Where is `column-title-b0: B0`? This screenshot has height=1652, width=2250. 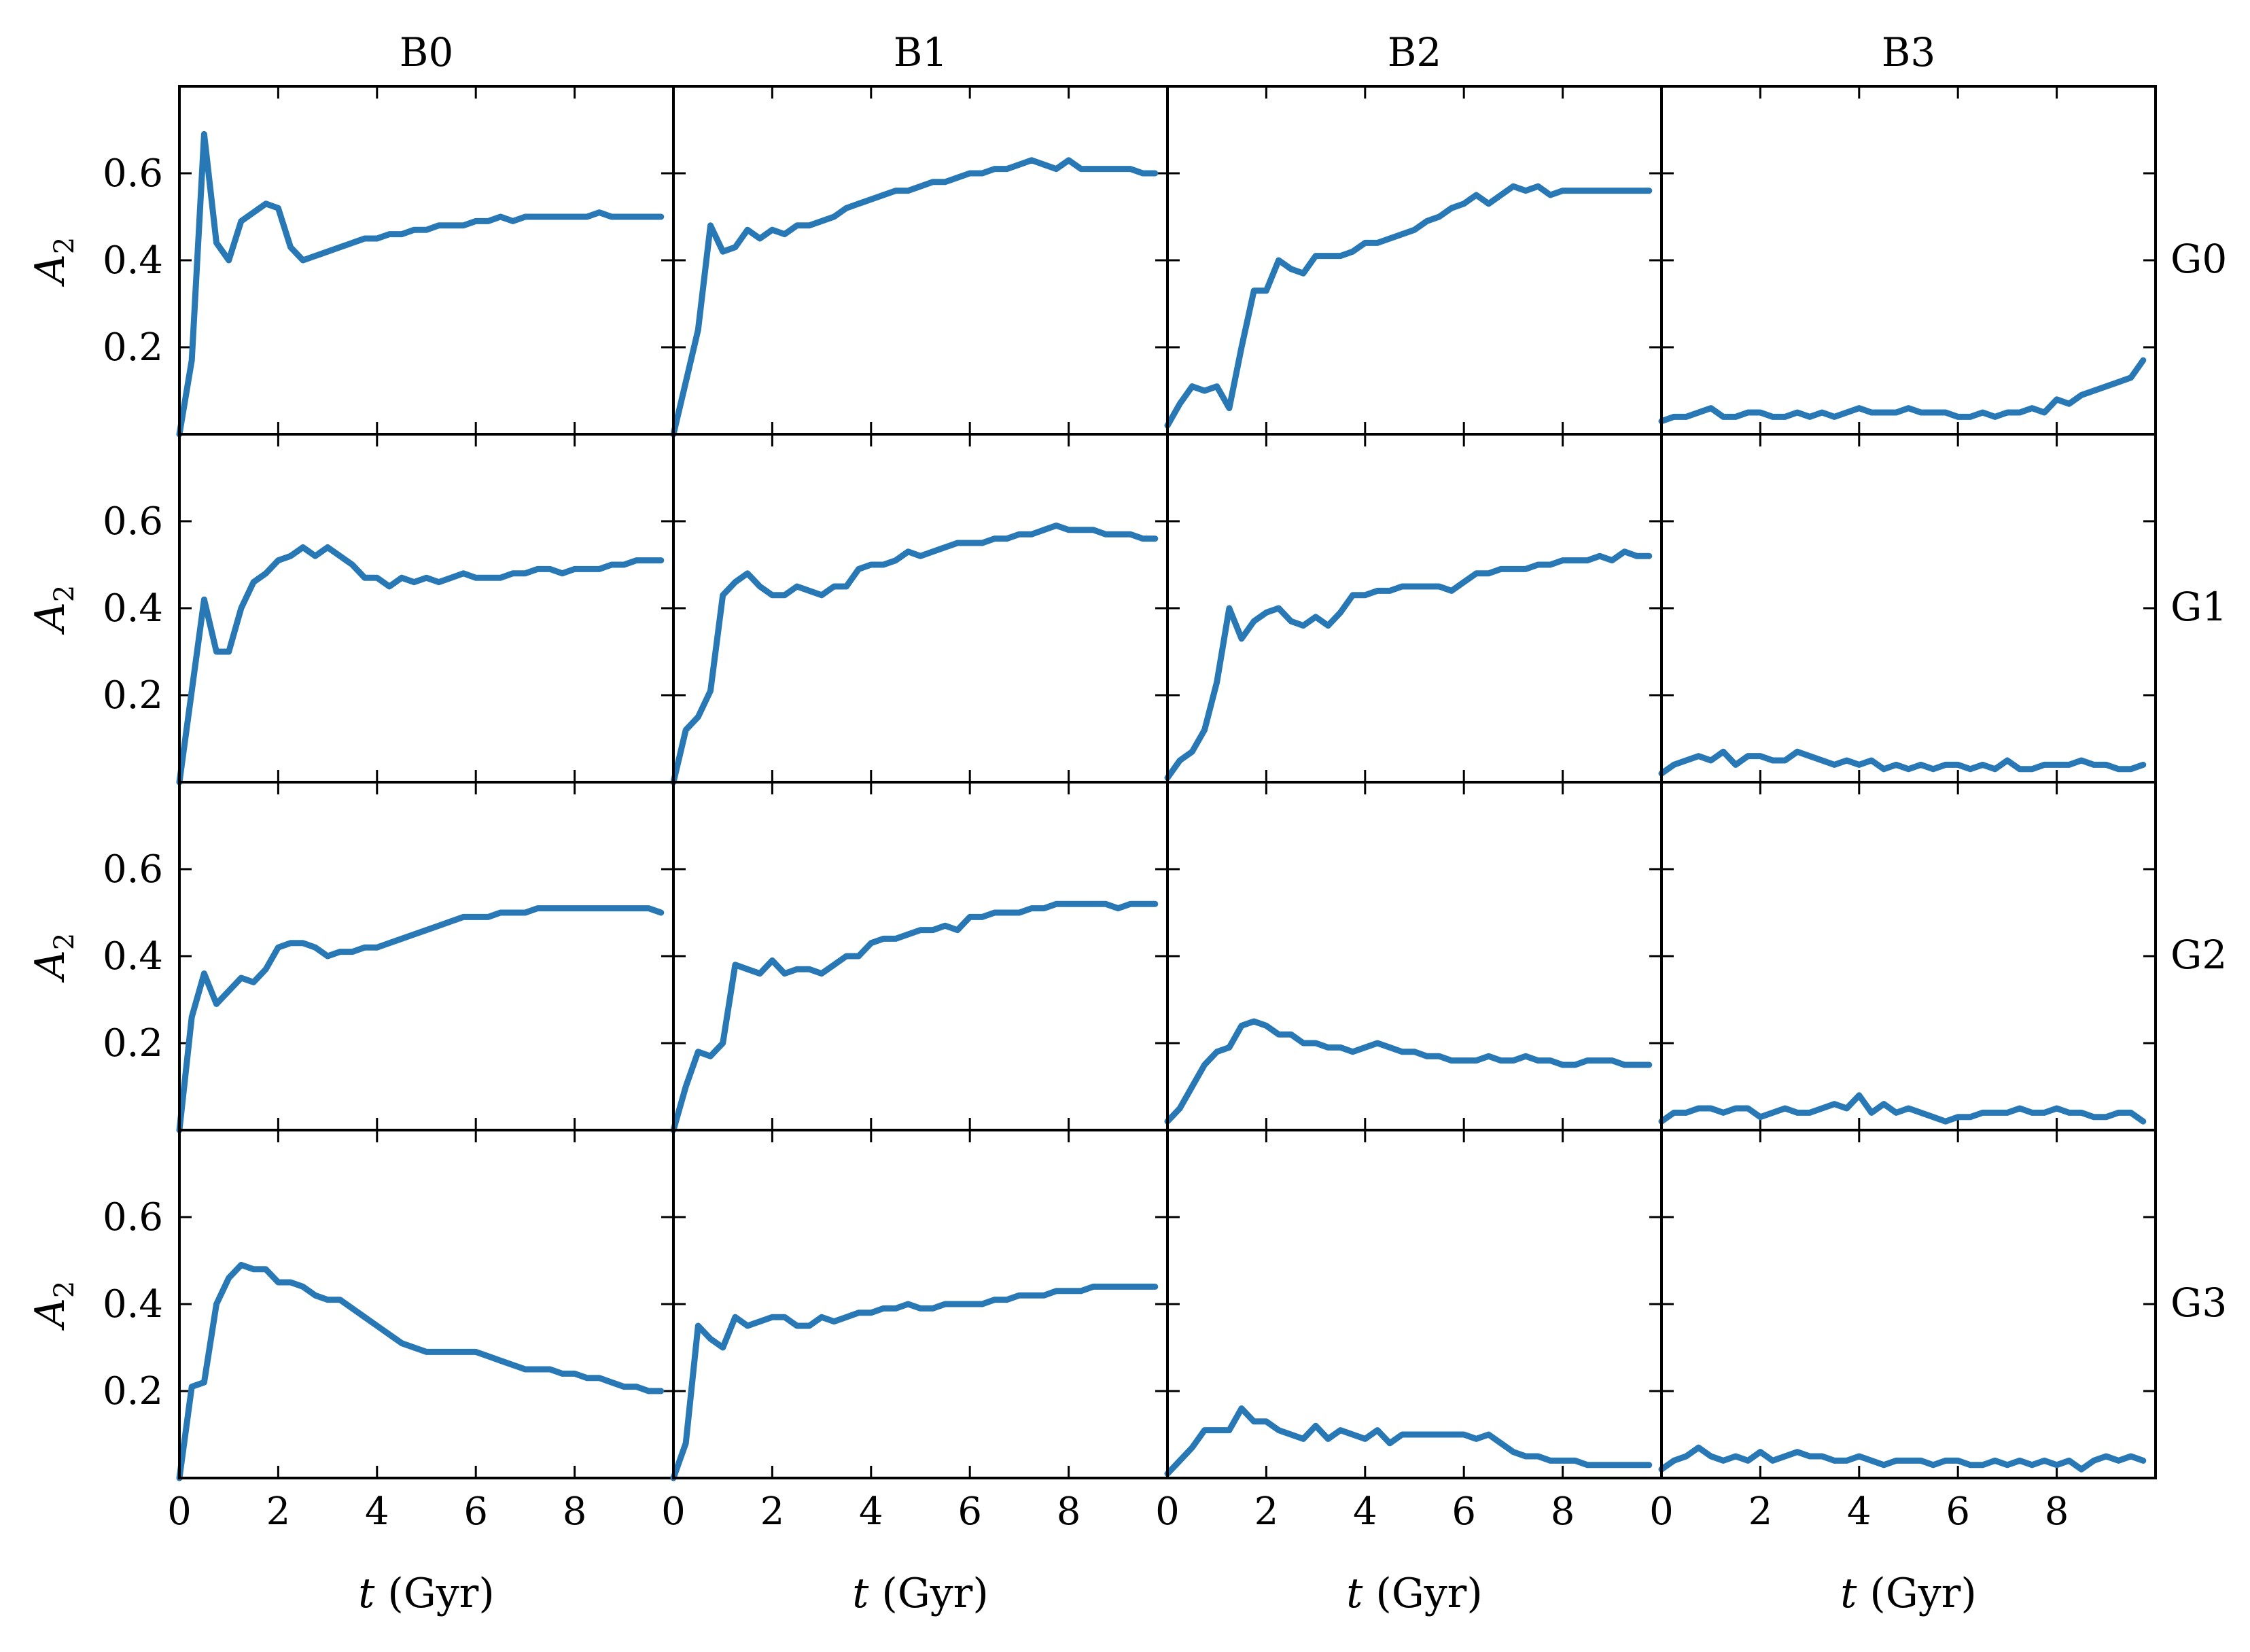 column-title-b0: B0 is located at coordinates (427, 52).